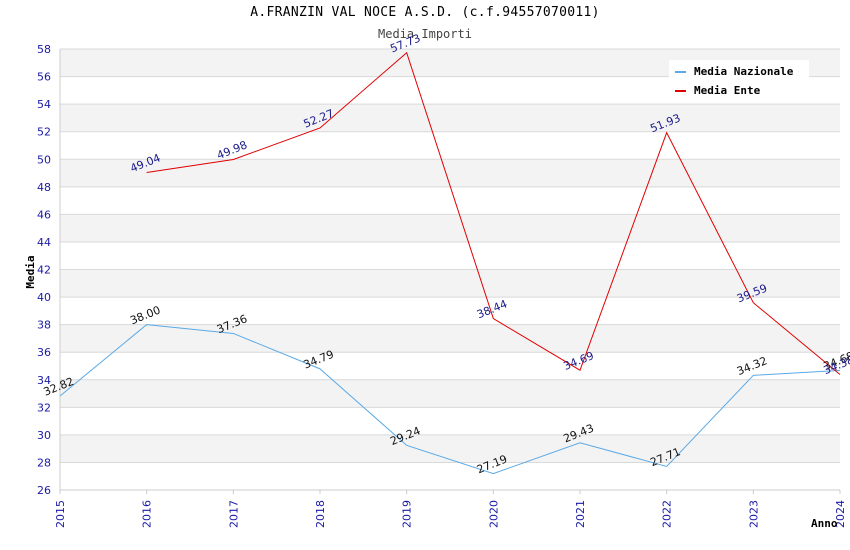 Image resolution: width=850 pixels, height=550 pixels. I want to click on x-tick-label: 2020, so click(493, 514).